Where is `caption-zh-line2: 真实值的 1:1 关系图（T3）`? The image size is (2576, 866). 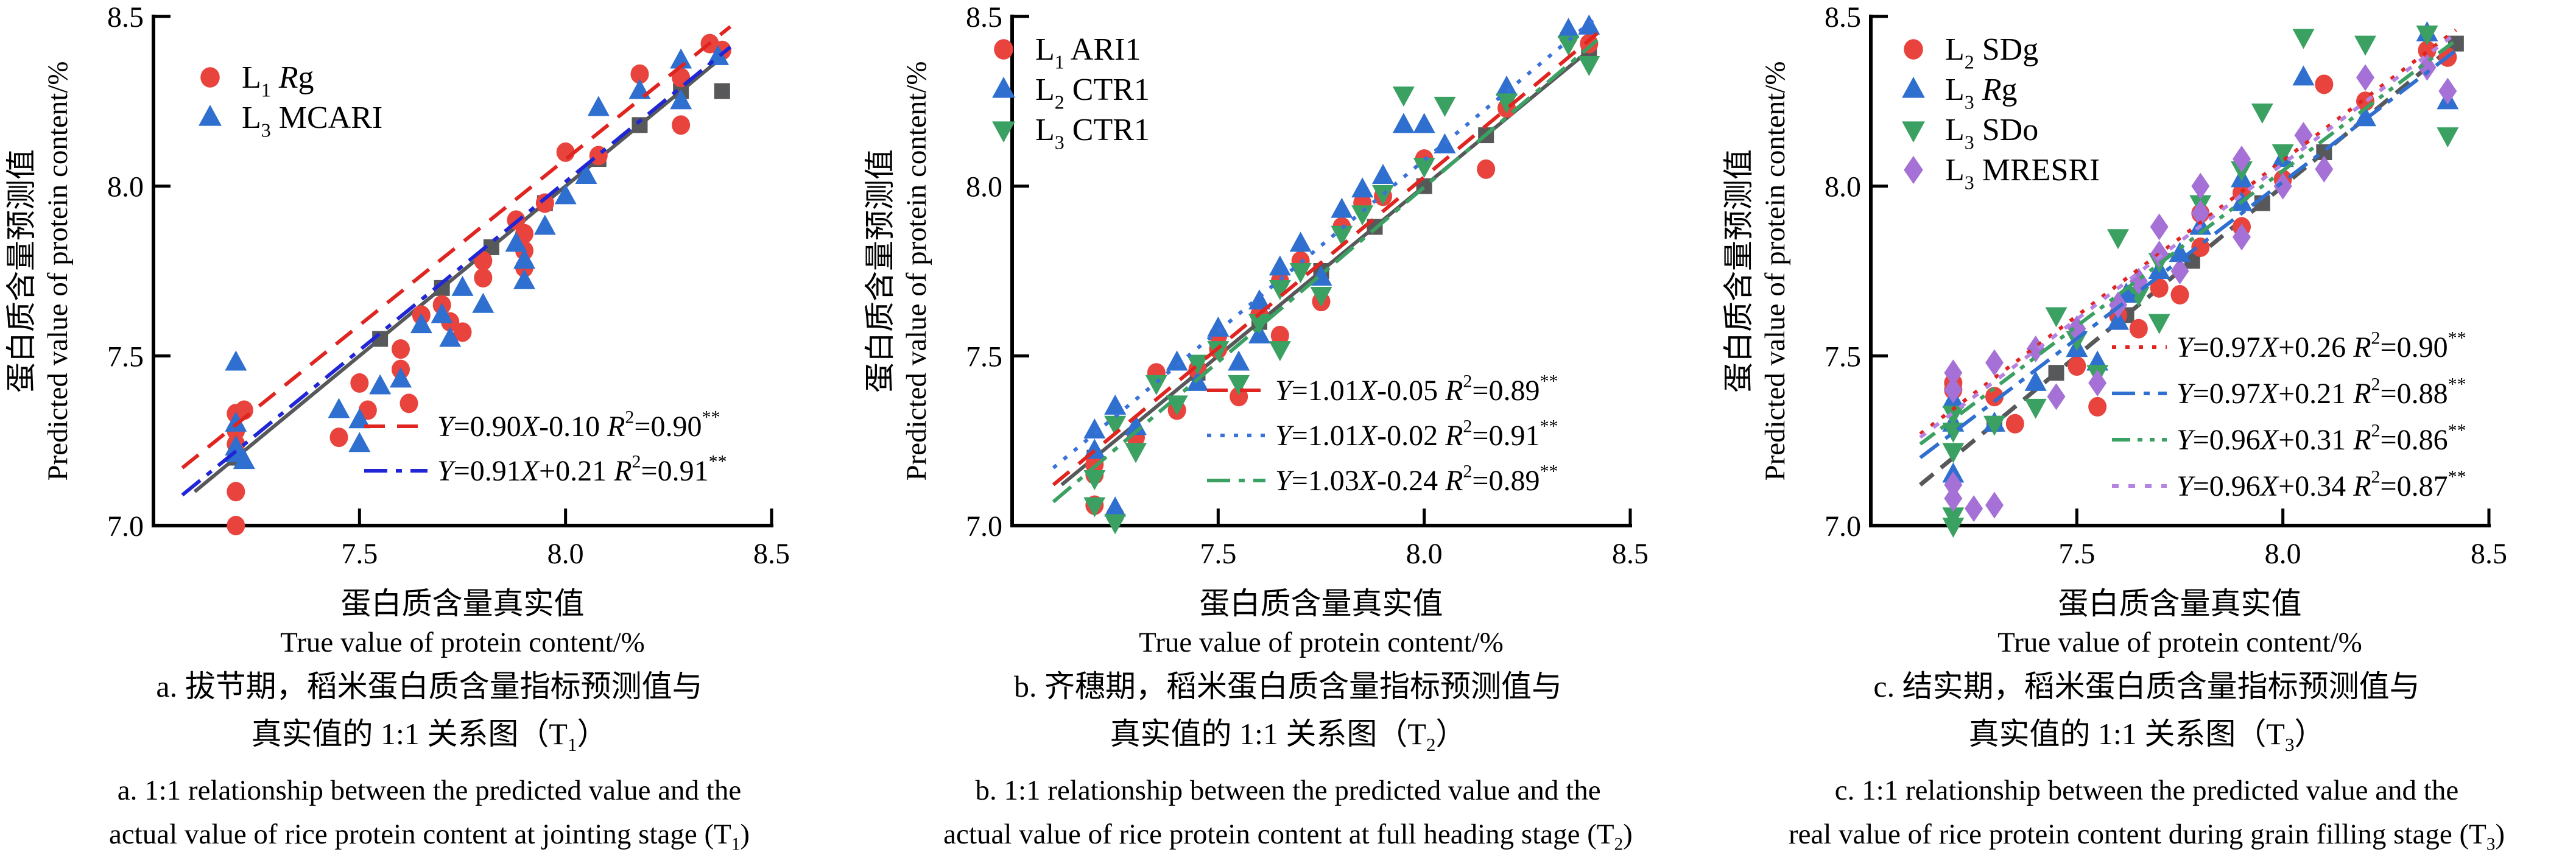
caption-zh-line2: 真实值的 1:1 关系图（T3） is located at coordinates (2146, 736).